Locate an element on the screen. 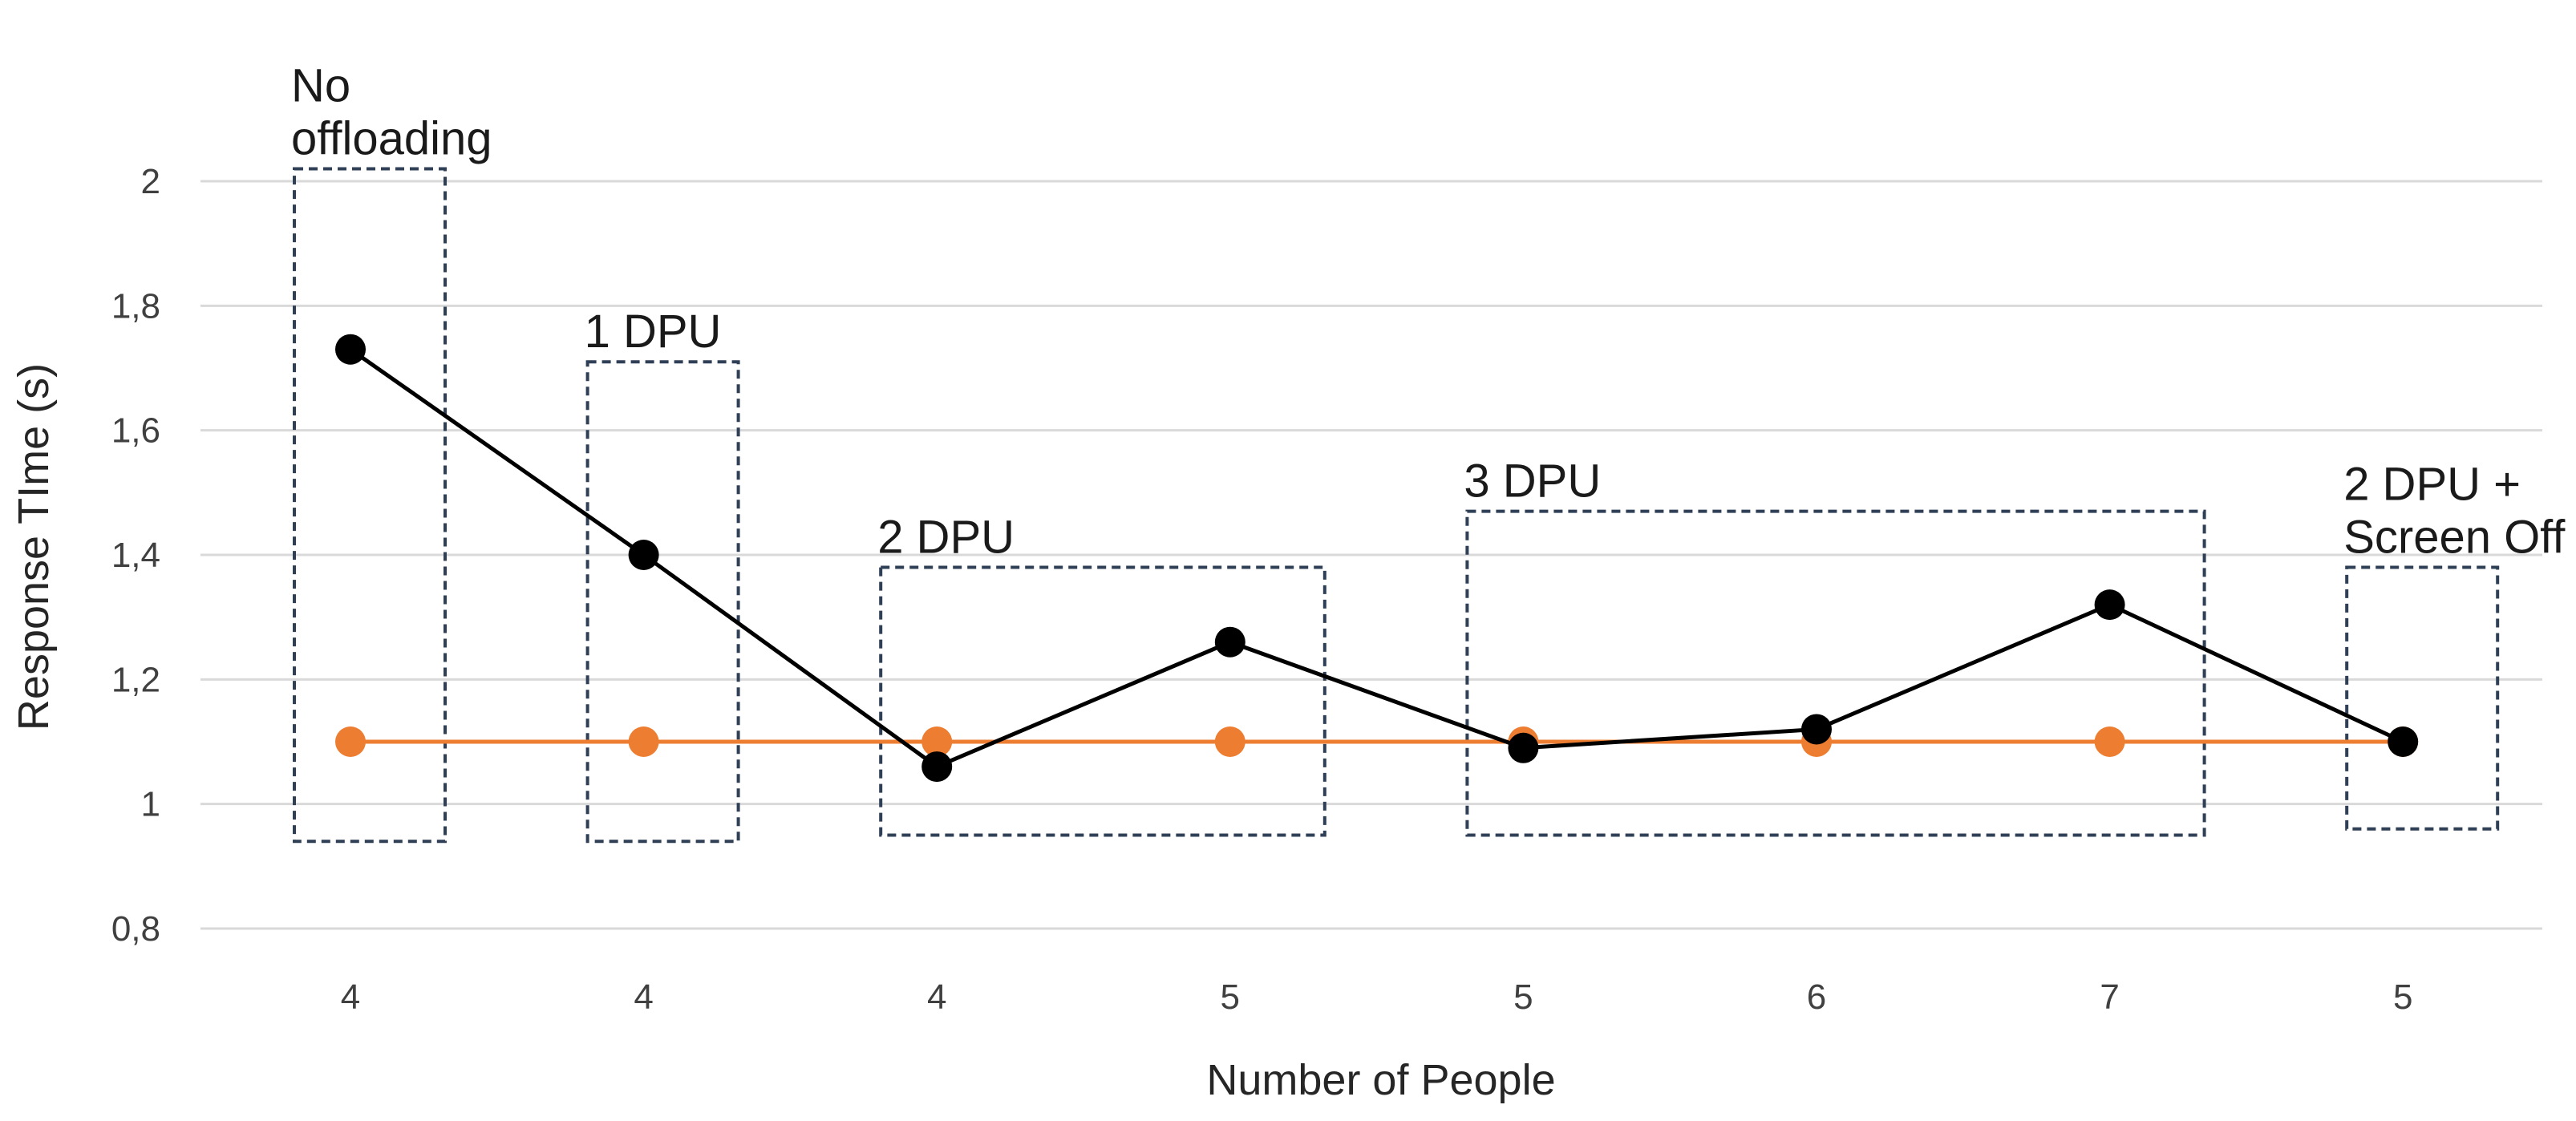 The image size is (2576, 1121). x-tick-label: 6 is located at coordinates (1816, 997).